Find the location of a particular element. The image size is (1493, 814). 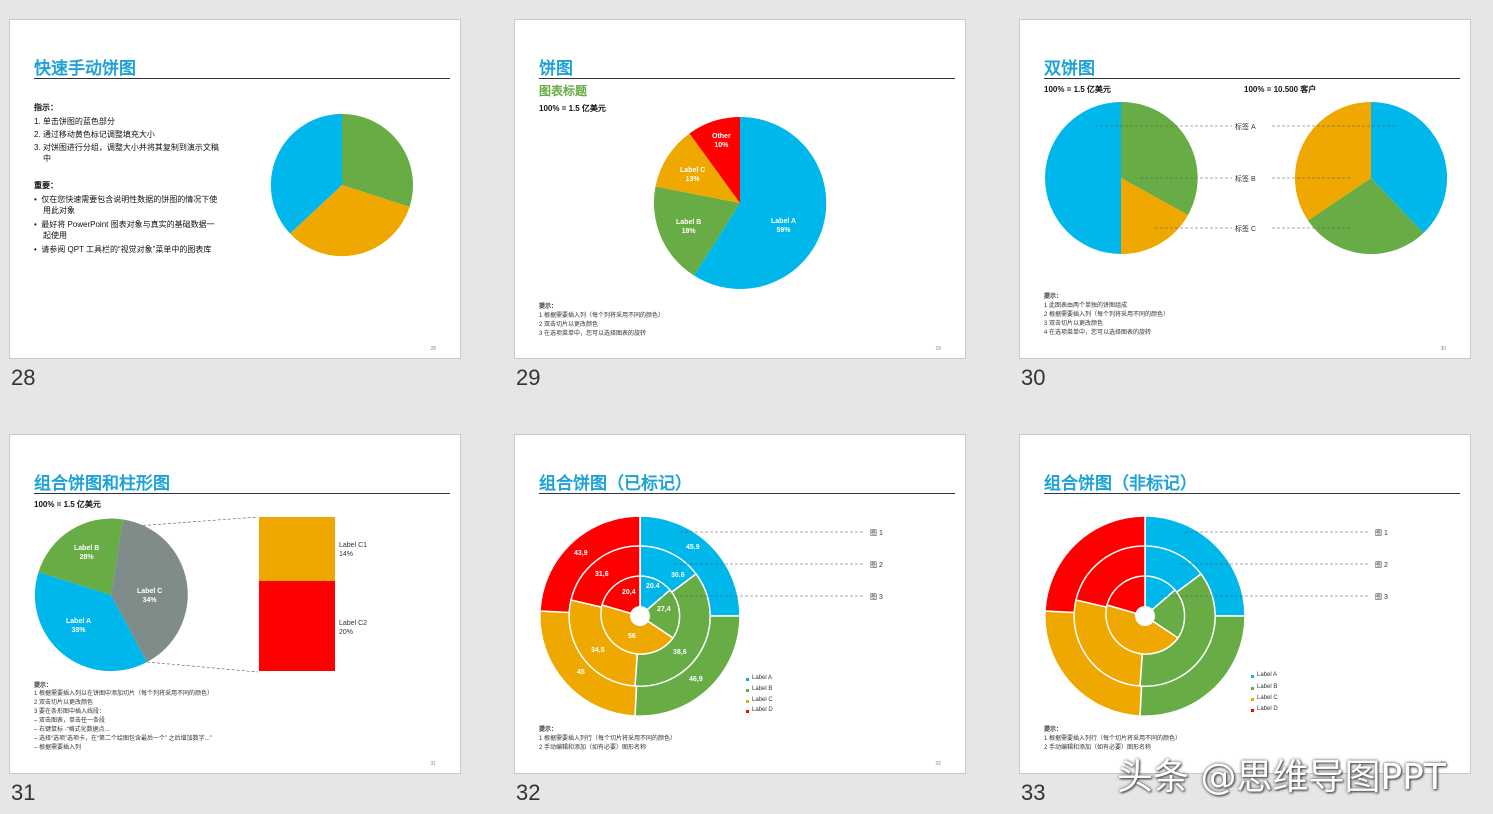

basis-label: 100% = 1.5 亿美元 is located at coordinates (572, 108).